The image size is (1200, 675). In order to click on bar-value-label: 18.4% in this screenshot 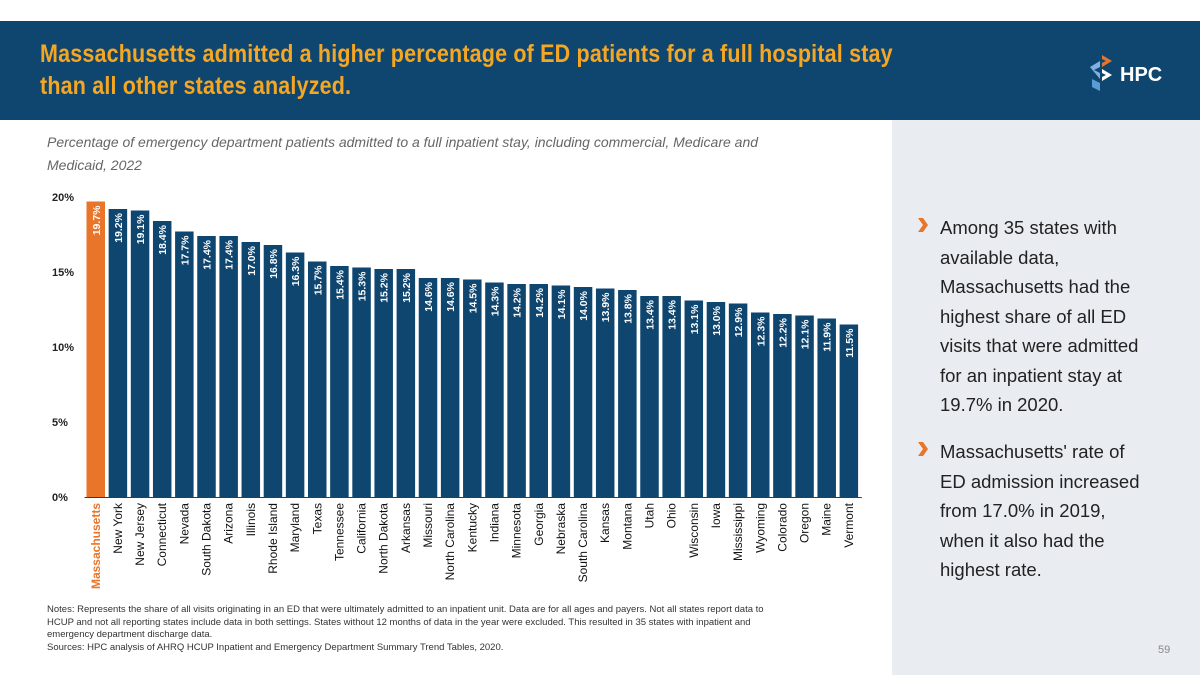, I will do `click(163, 239)`.